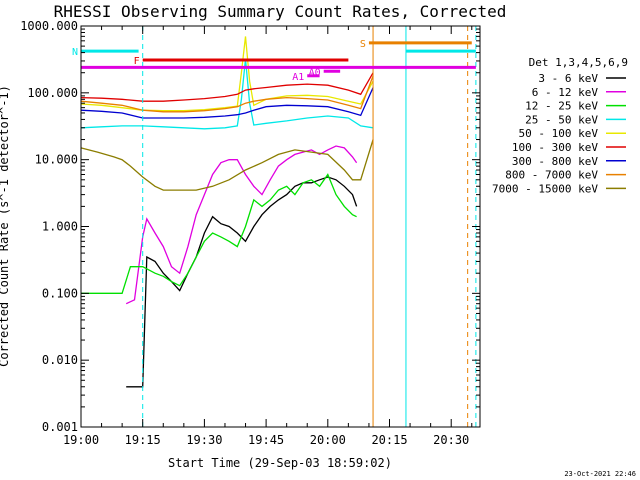 The width and height of the screenshot is (640, 480). Describe the element at coordinates (559, 133) in the screenshot. I see `legend-label-50-100-kev: 50 - 100 keV` at that location.